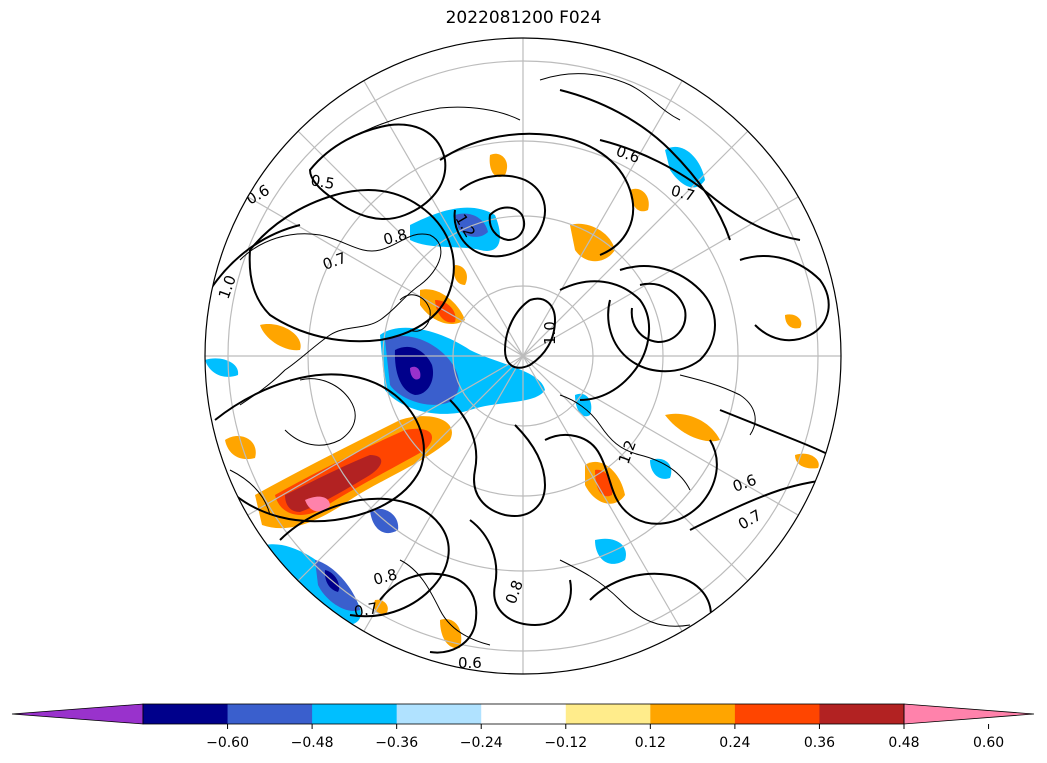  What do you see at coordinates (396, 743) in the screenshot?
I see `colorbar-tick-label: −0.36` at bounding box center [396, 743].